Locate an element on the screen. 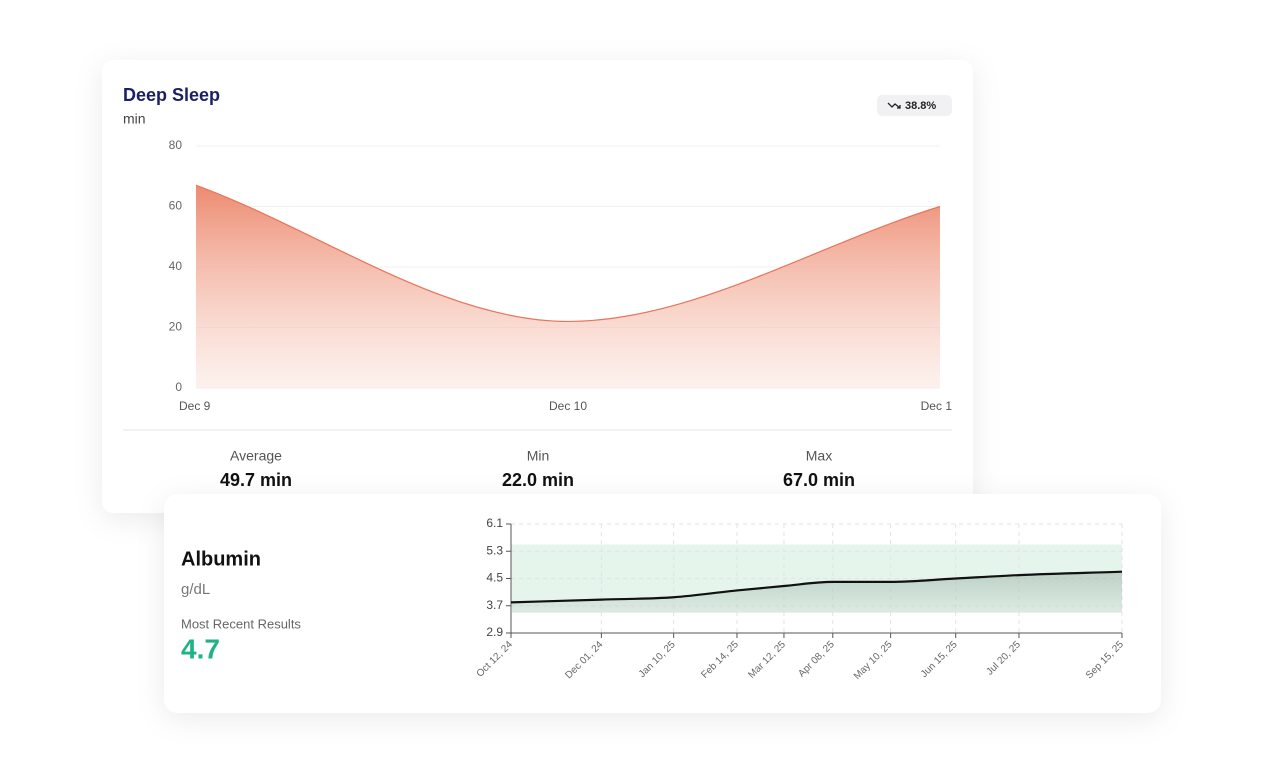 The width and height of the screenshot is (1262, 765). area is located at coordinates (816, 592).